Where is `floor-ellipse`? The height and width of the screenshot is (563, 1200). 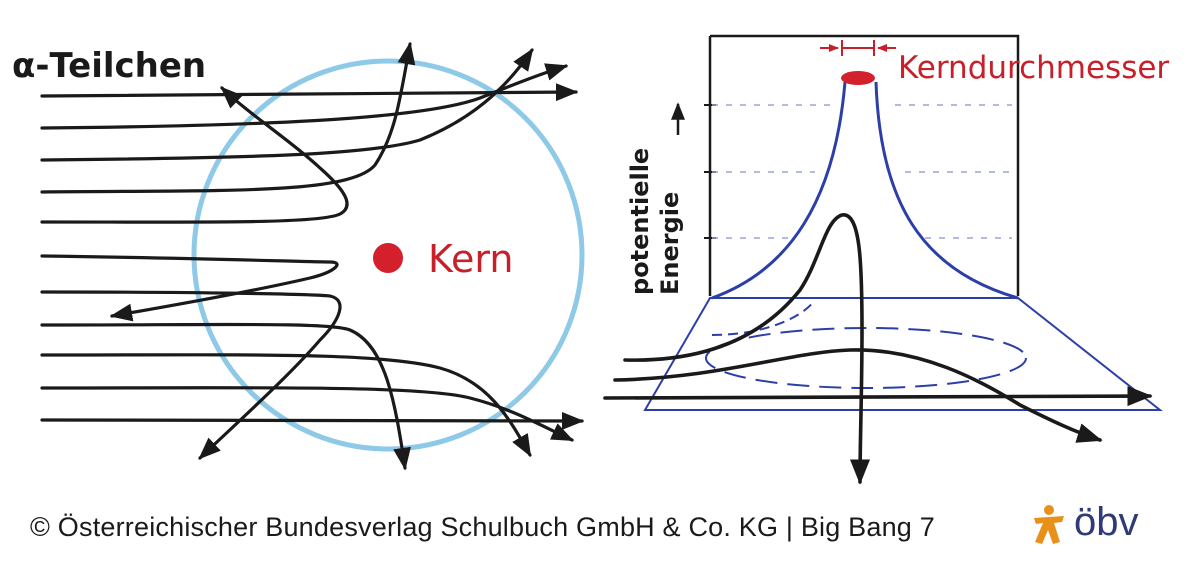 floor-ellipse is located at coordinates (866, 358).